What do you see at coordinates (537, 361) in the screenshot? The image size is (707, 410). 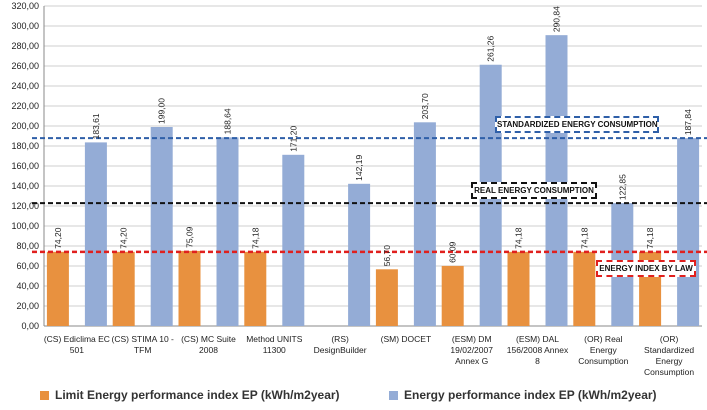 I see `category-label: 8` at bounding box center [537, 361].